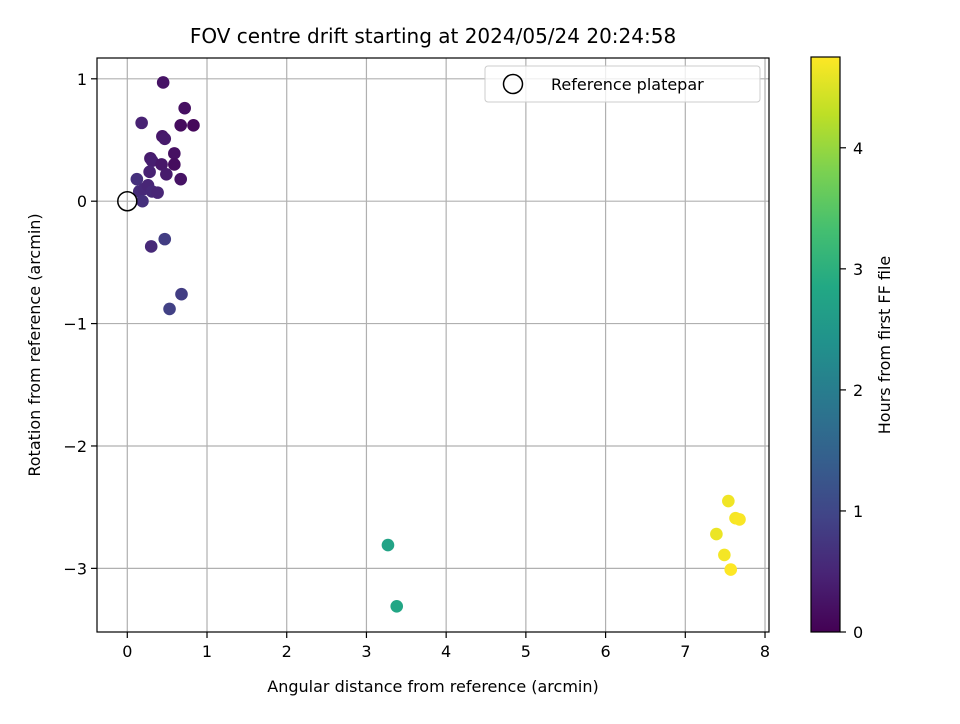 Image resolution: width=960 pixels, height=724 pixels. I want to click on colorbar: 0 1 2 3 4 Hours from first FF file, so click(852, 349).